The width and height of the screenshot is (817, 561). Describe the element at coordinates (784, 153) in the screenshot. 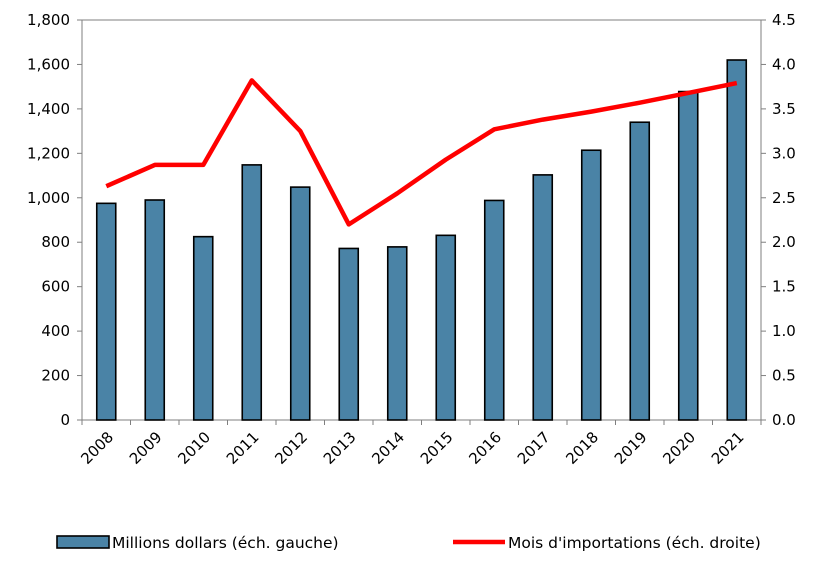

I see `y-right-tick-label: 3.0` at that location.